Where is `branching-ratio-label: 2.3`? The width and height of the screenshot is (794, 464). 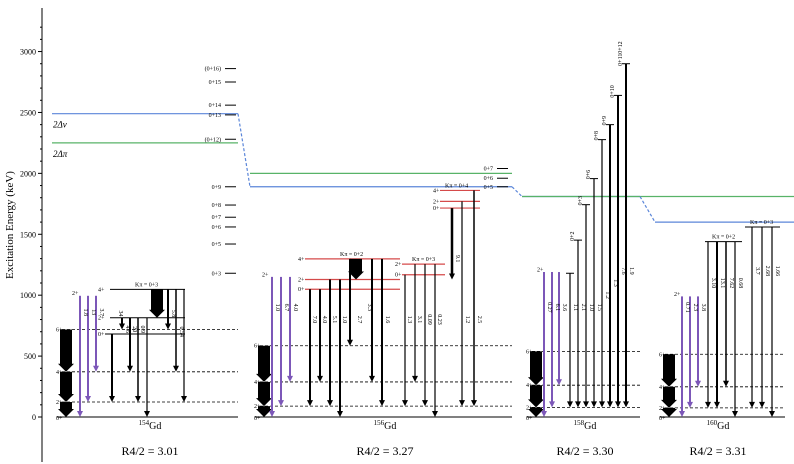
branching-ratio-label: 2.3 is located at coordinates (695, 308).